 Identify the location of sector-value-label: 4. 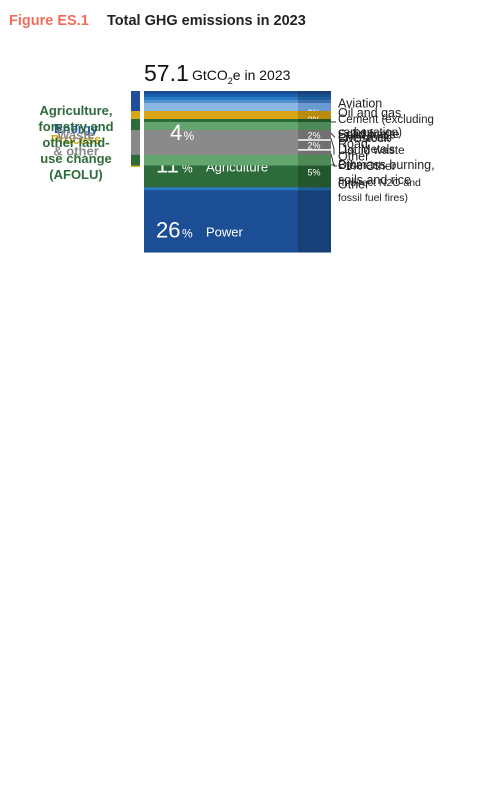
(176, 132).